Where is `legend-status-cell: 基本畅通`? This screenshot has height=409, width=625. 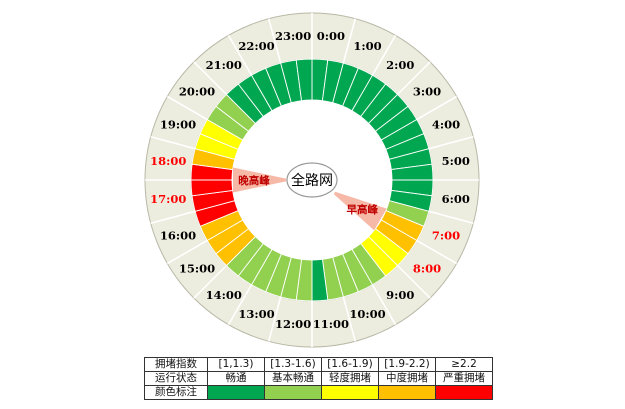
legend-status-cell: 基本畅通 is located at coordinates (293, 379).